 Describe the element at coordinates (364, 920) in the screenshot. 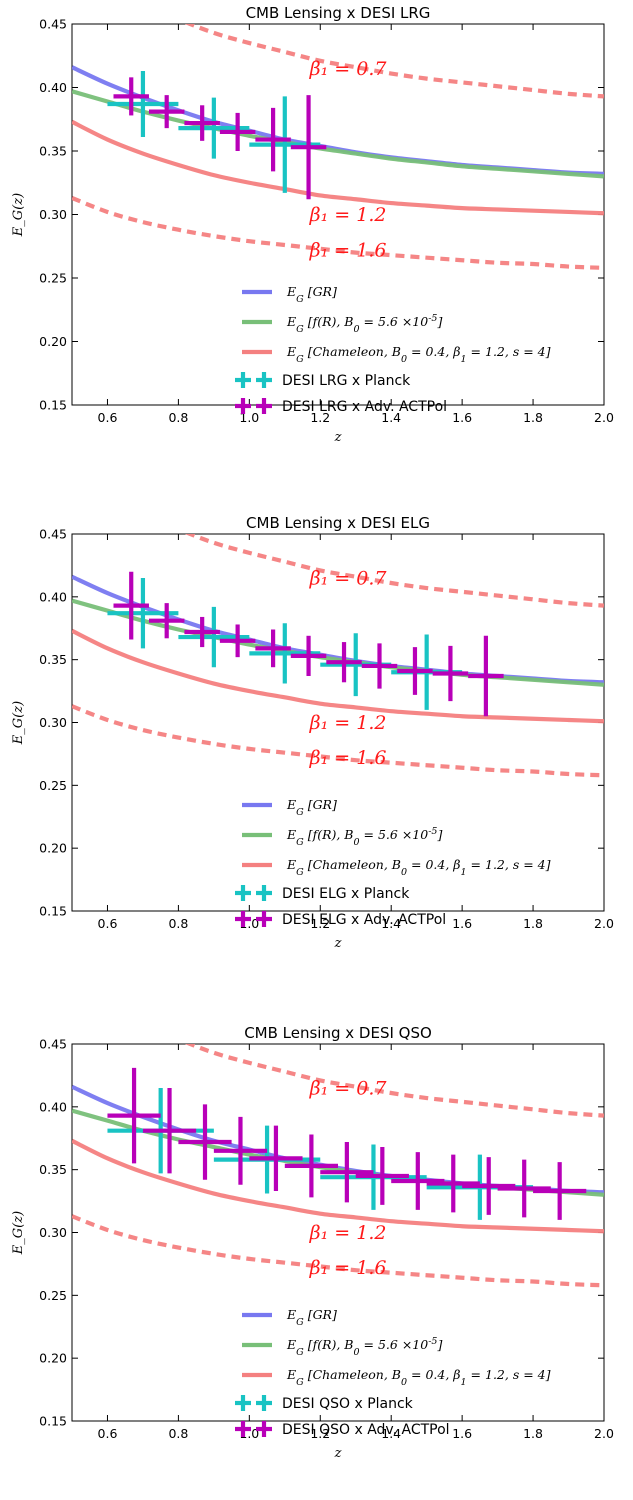

I see `legend-label: DESI ELG x Adv. ACTPol` at that location.